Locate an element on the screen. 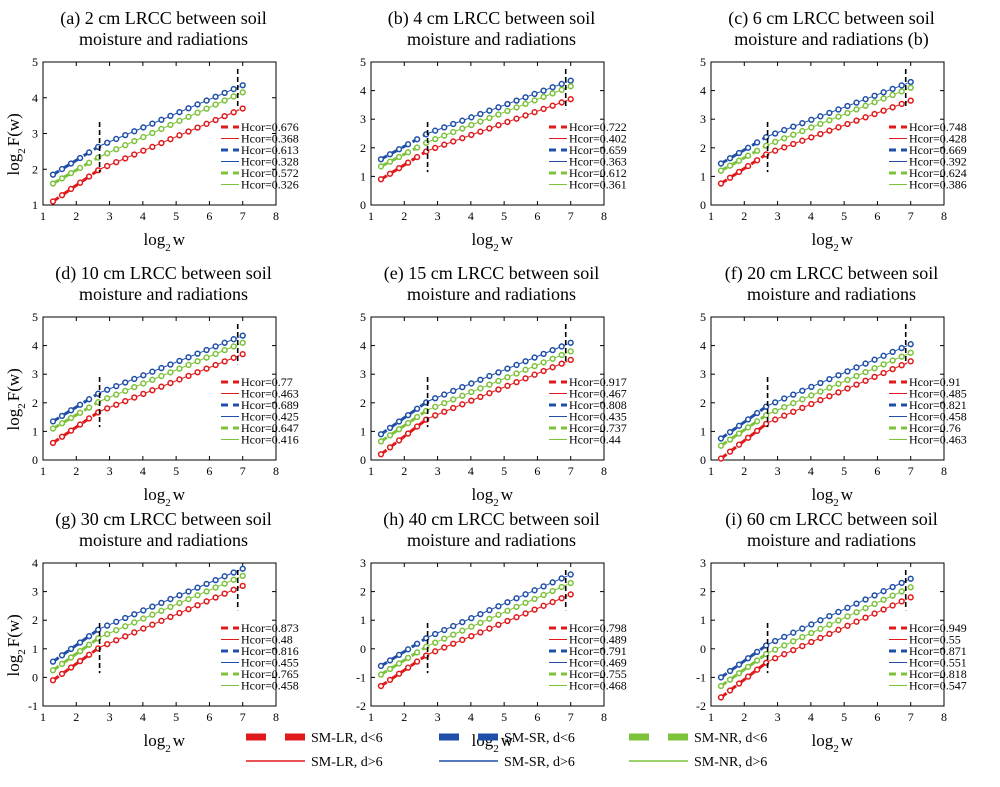  x-tick-label: 5 is located at coordinates (844, 216).